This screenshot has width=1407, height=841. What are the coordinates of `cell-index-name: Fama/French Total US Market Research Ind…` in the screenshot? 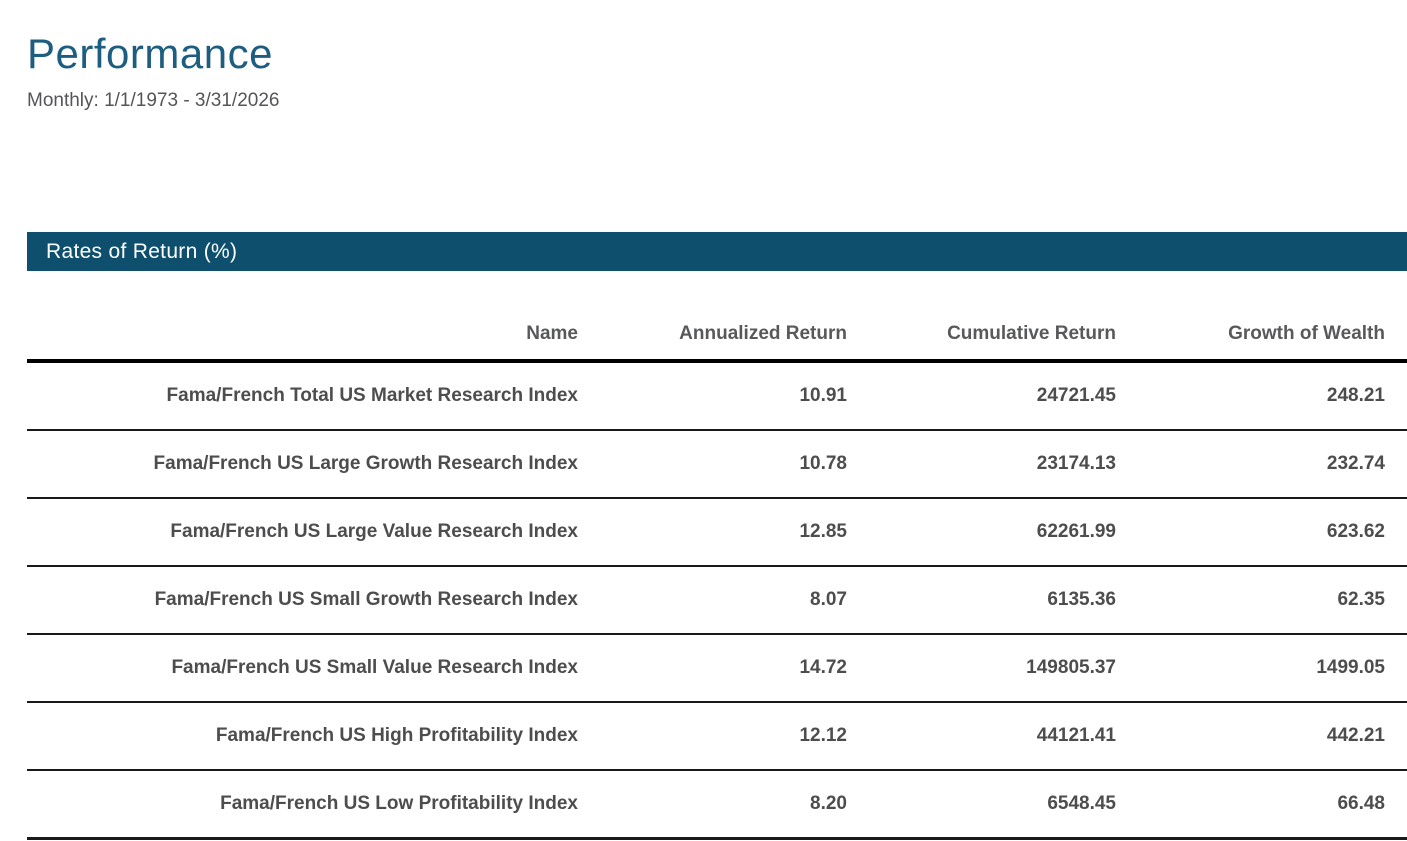 It's located at (302, 396).